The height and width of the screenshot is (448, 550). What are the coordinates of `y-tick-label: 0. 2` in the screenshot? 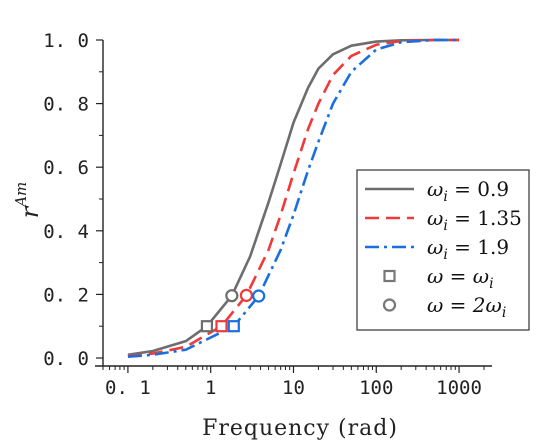 It's located at (66, 295).